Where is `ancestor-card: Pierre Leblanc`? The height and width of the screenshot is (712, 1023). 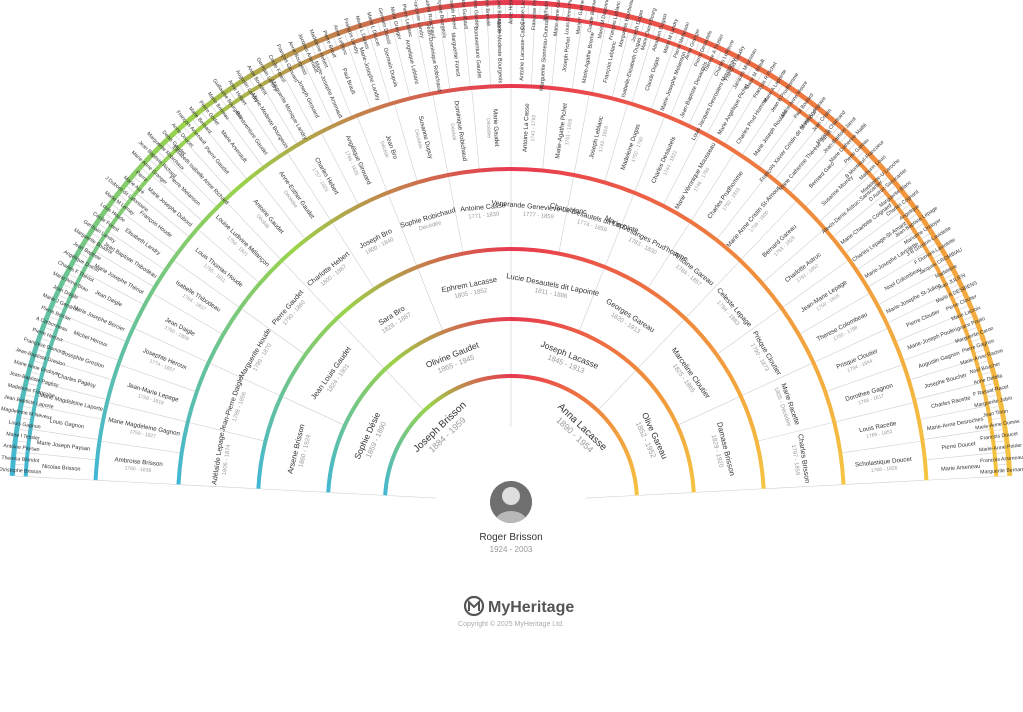 ancestor-card: Pierre Leblanc is located at coordinates (406, 21).